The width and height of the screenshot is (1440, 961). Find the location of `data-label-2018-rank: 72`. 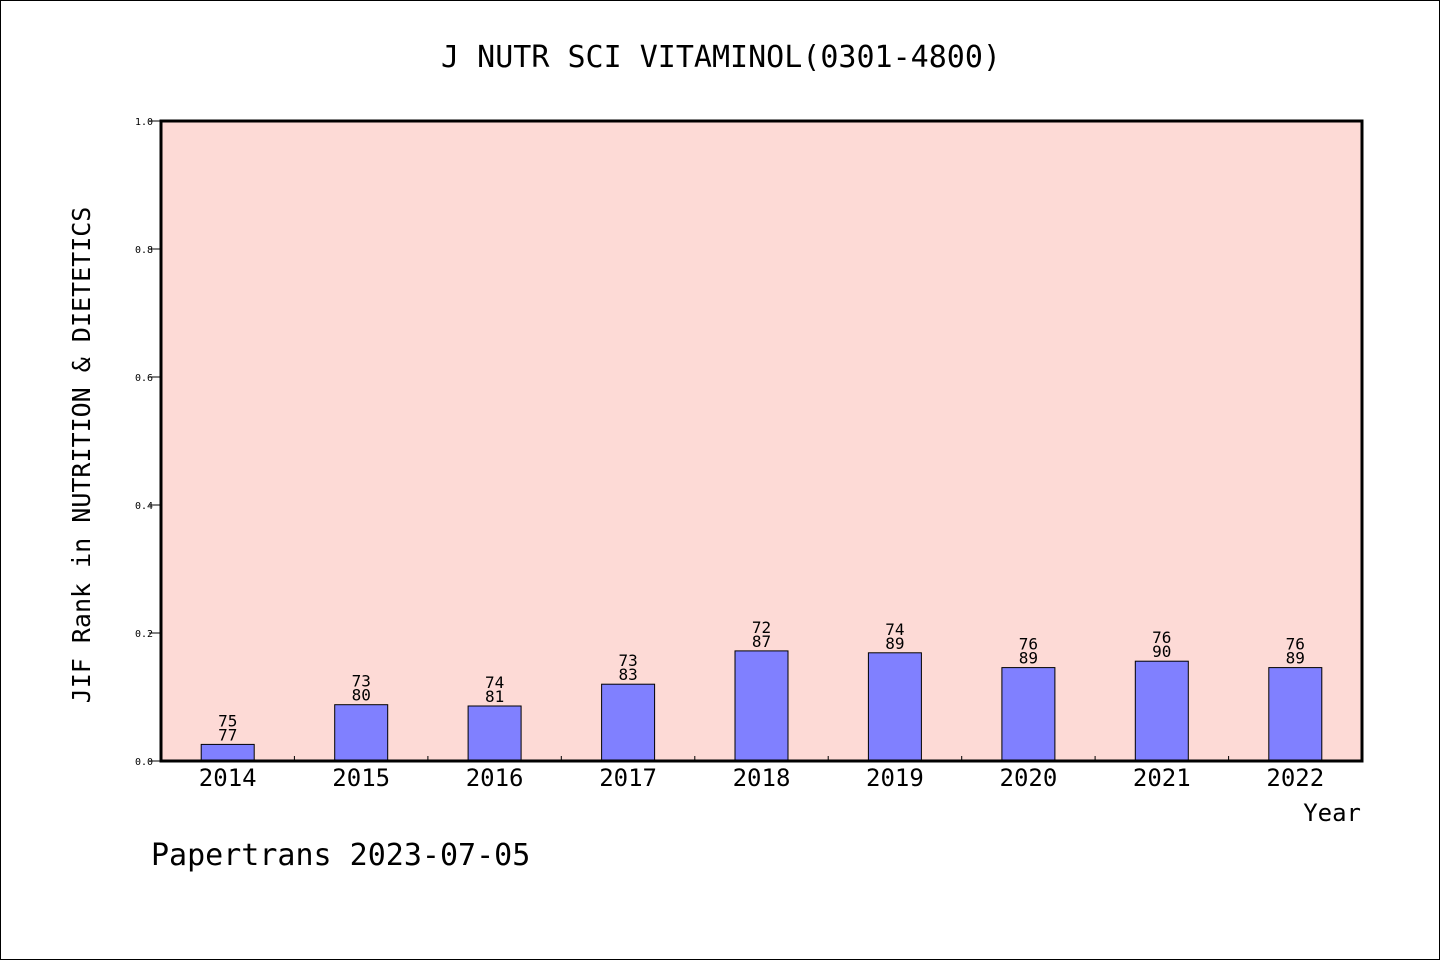

data-label-2018-rank: 72 is located at coordinates (761, 627).